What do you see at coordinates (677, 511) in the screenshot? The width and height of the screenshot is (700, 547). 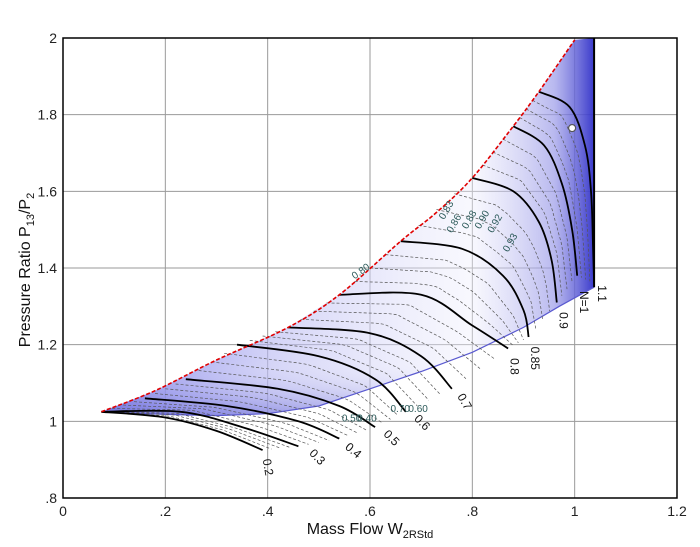 I see `x-tick-label: 1.2` at bounding box center [677, 511].